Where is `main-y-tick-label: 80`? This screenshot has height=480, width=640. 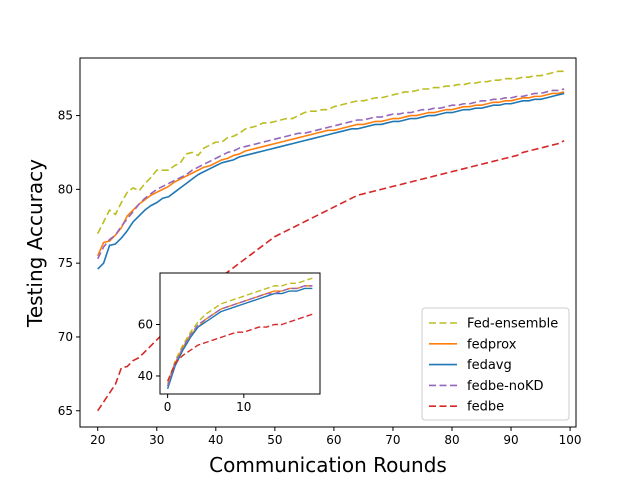 main-y-tick-label: 80 is located at coordinates (65, 189).